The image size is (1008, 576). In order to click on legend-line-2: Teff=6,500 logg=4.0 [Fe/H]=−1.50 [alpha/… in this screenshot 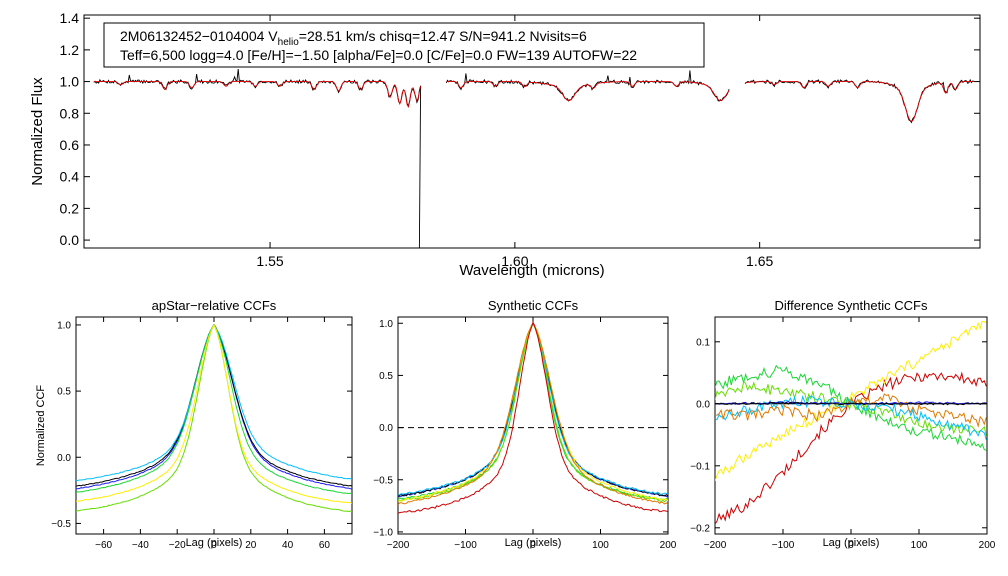, I will do `click(378, 55)`.